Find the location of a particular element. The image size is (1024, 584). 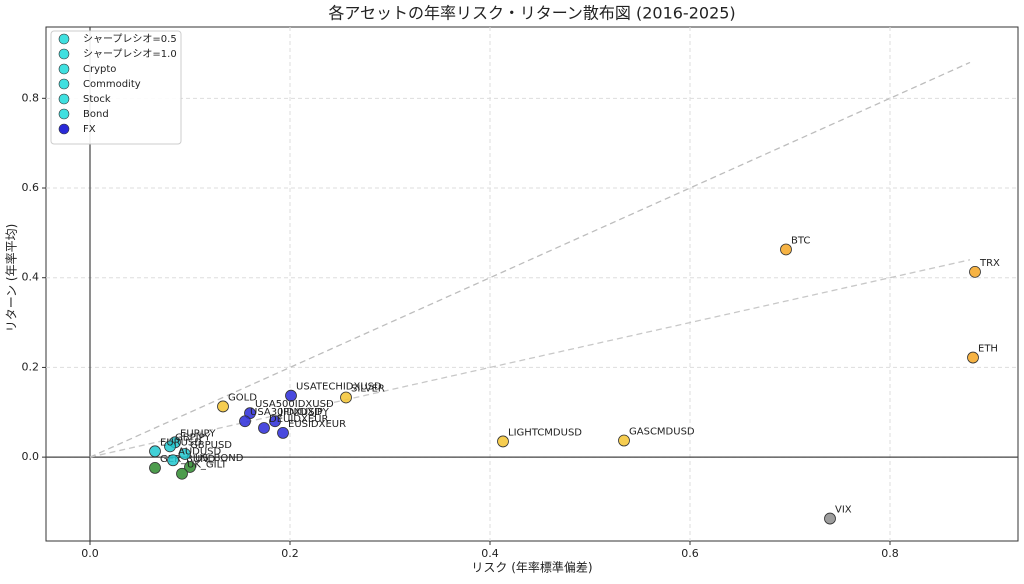

point-label: US_BOND is located at coordinates (219, 458).